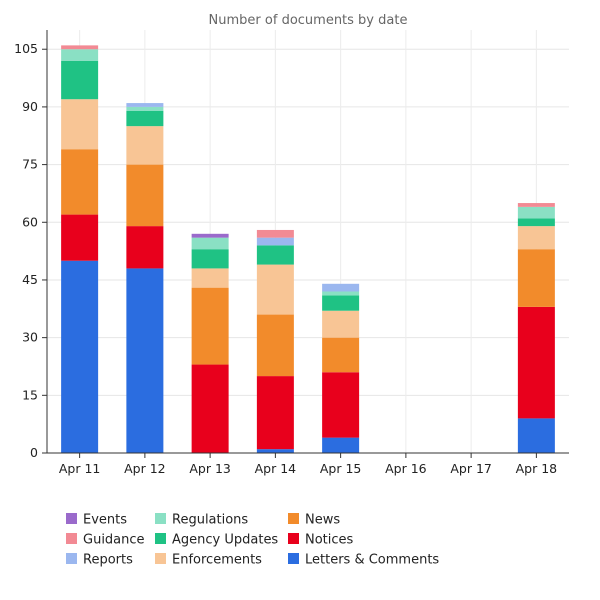  What do you see at coordinates (26, 48) in the screenshot?
I see `y-tick-label: 105` at bounding box center [26, 48].